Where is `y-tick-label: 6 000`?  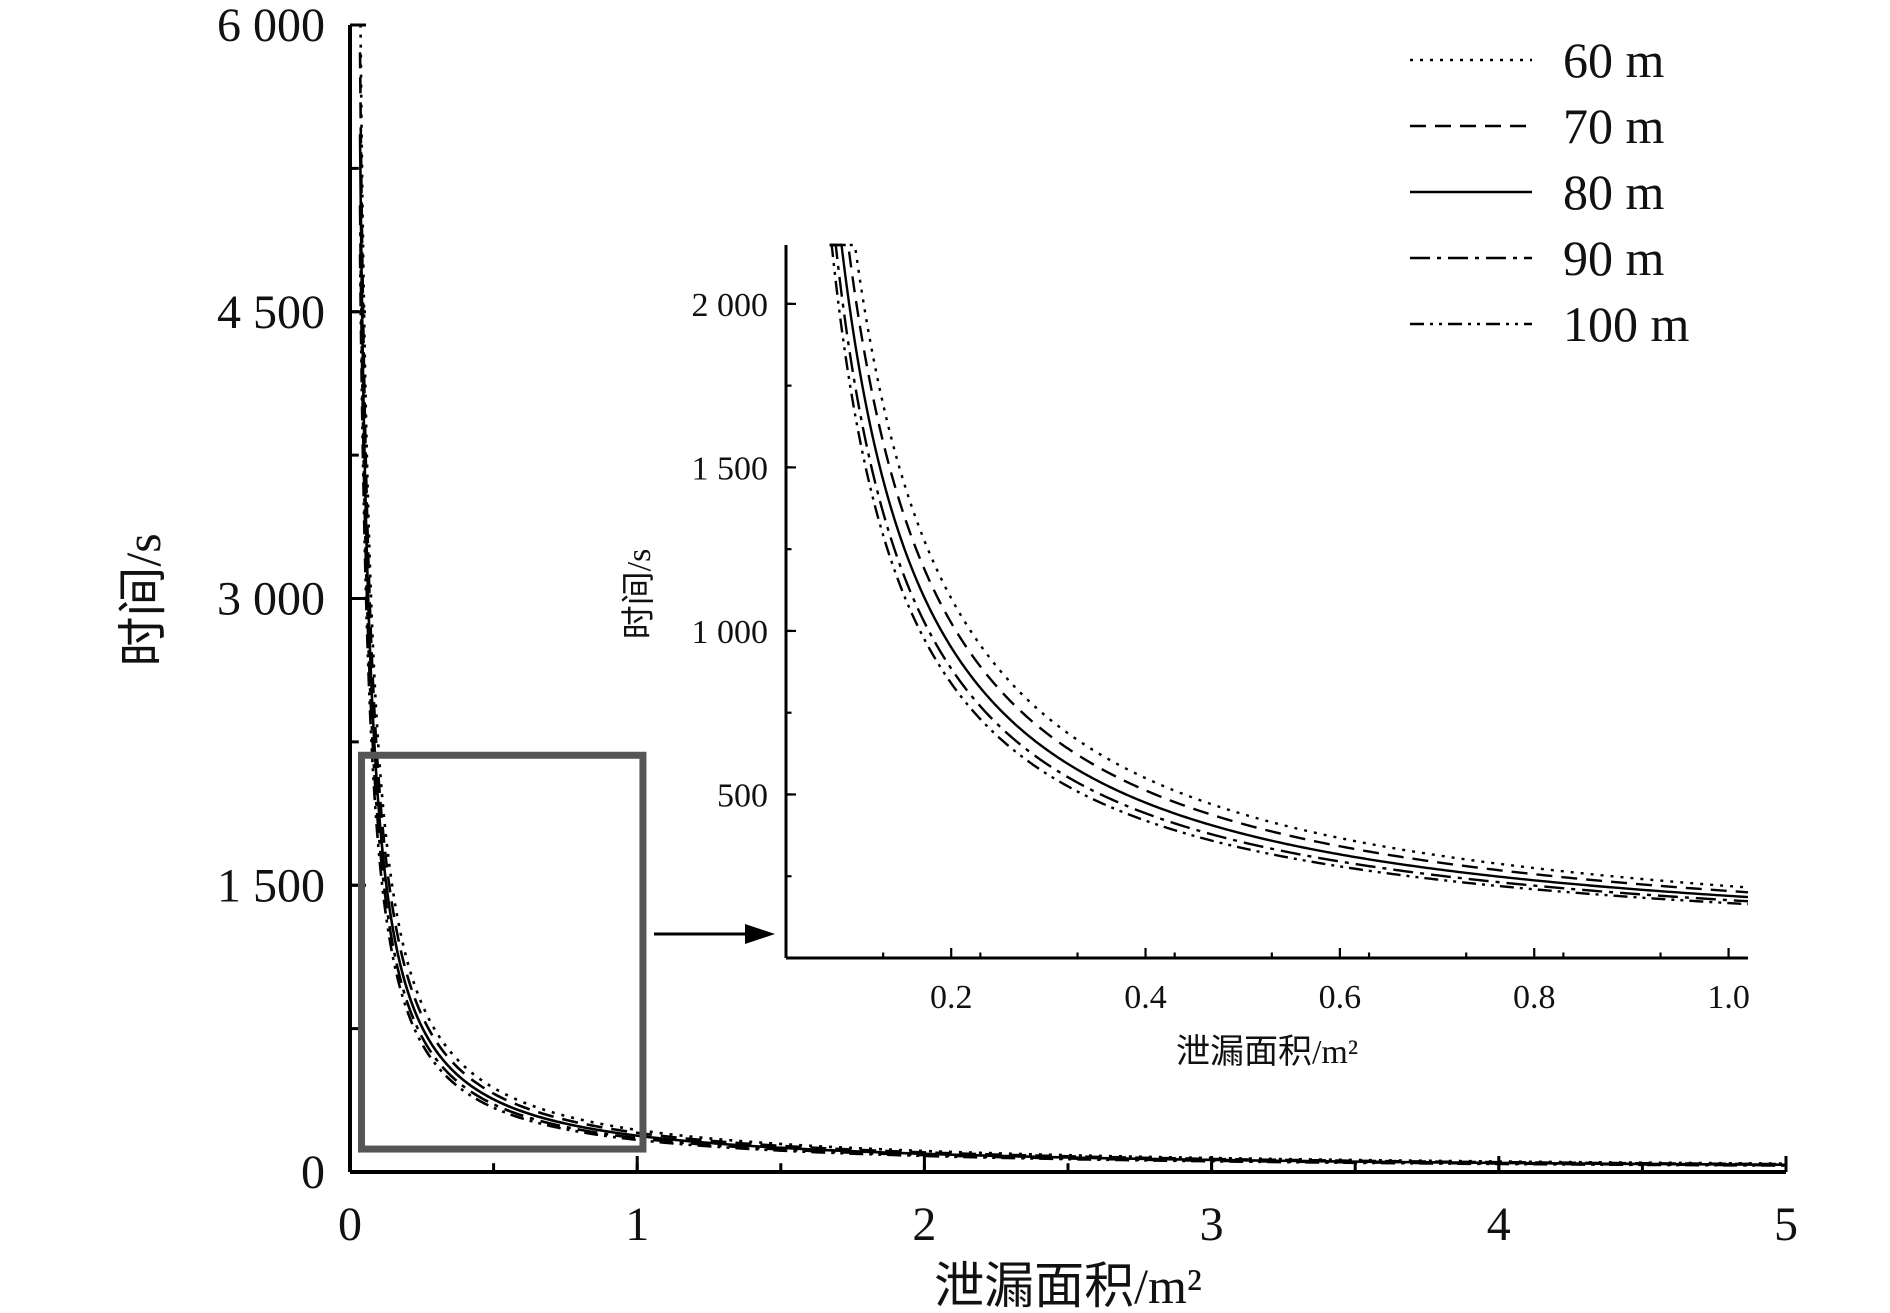
y-tick-label: 6 000 is located at coordinates (271, 26).